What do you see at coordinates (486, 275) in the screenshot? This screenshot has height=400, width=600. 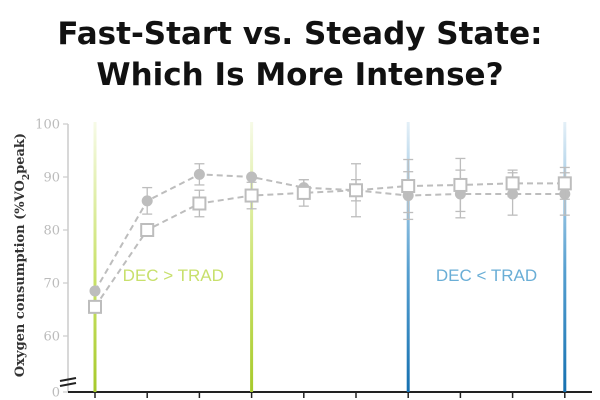 I see `zone-label: DEC < TRAD` at bounding box center [486, 275].